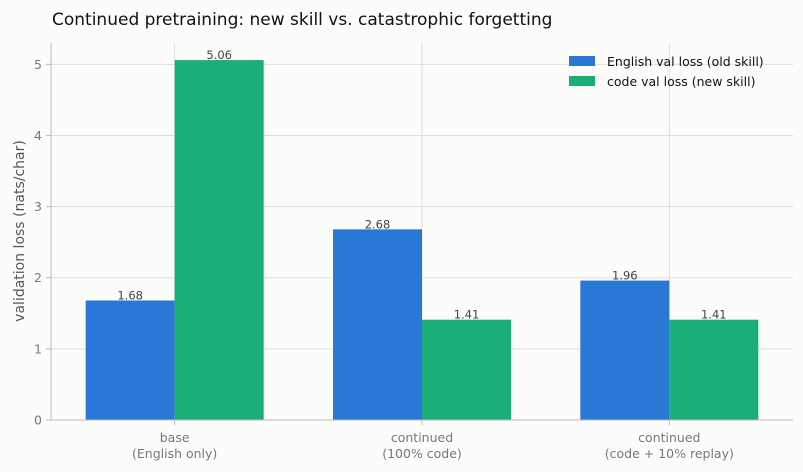  What do you see at coordinates (38, 64) in the screenshot?
I see `y-tick-label: 5` at bounding box center [38, 64].